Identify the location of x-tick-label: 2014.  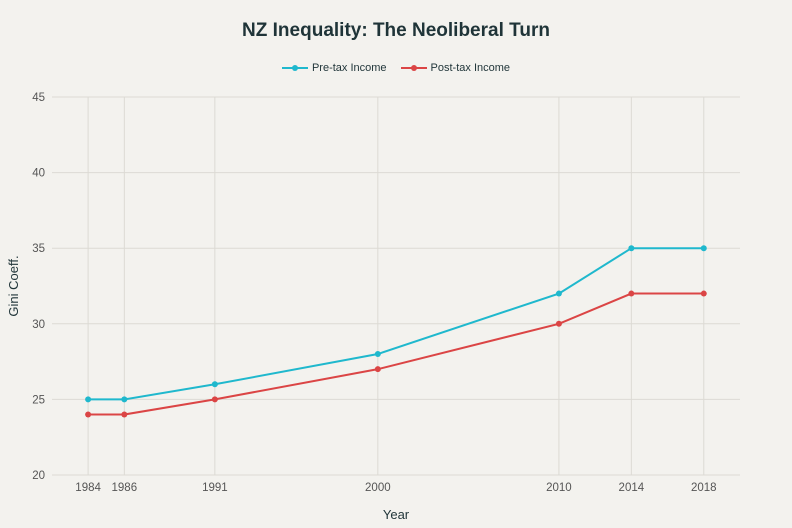
(632, 488).